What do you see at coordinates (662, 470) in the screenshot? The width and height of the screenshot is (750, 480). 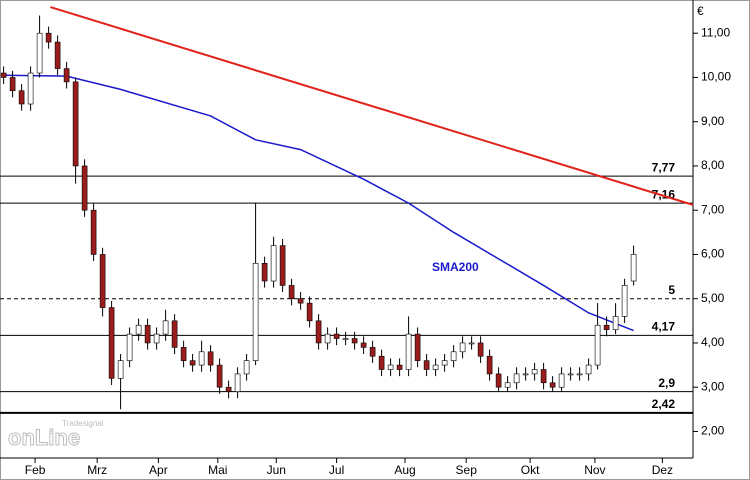 I see `x-tick-label: Dez` at bounding box center [662, 470].